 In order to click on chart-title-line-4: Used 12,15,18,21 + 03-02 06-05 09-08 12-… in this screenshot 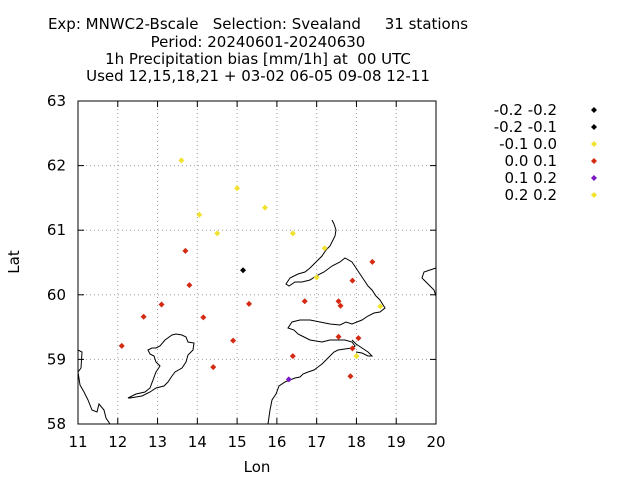, I will do `click(258, 76)`.